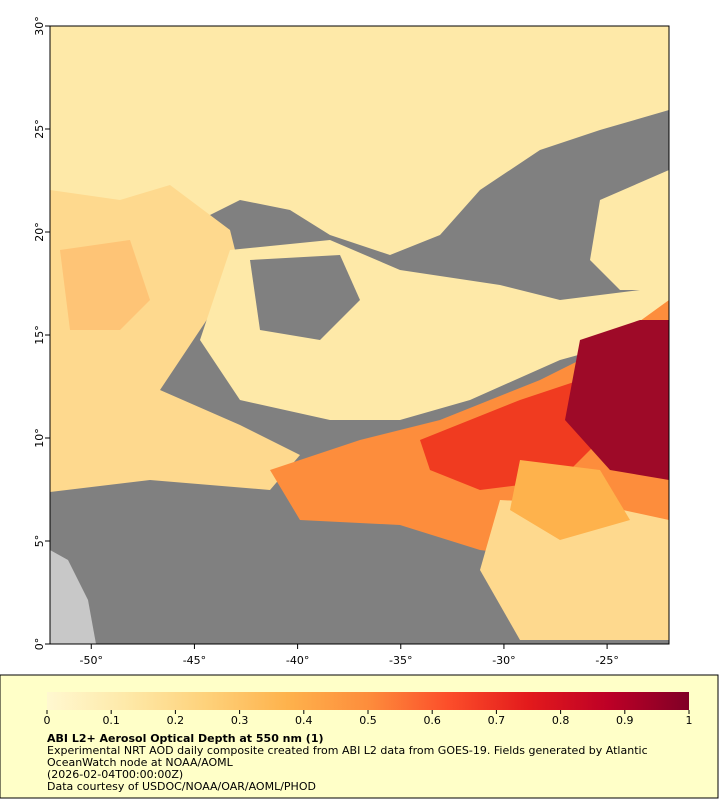  Describe the element at coordinates (240, 720) in the screenshot. I see `colorbar-tick-label: 0.3` at that location.